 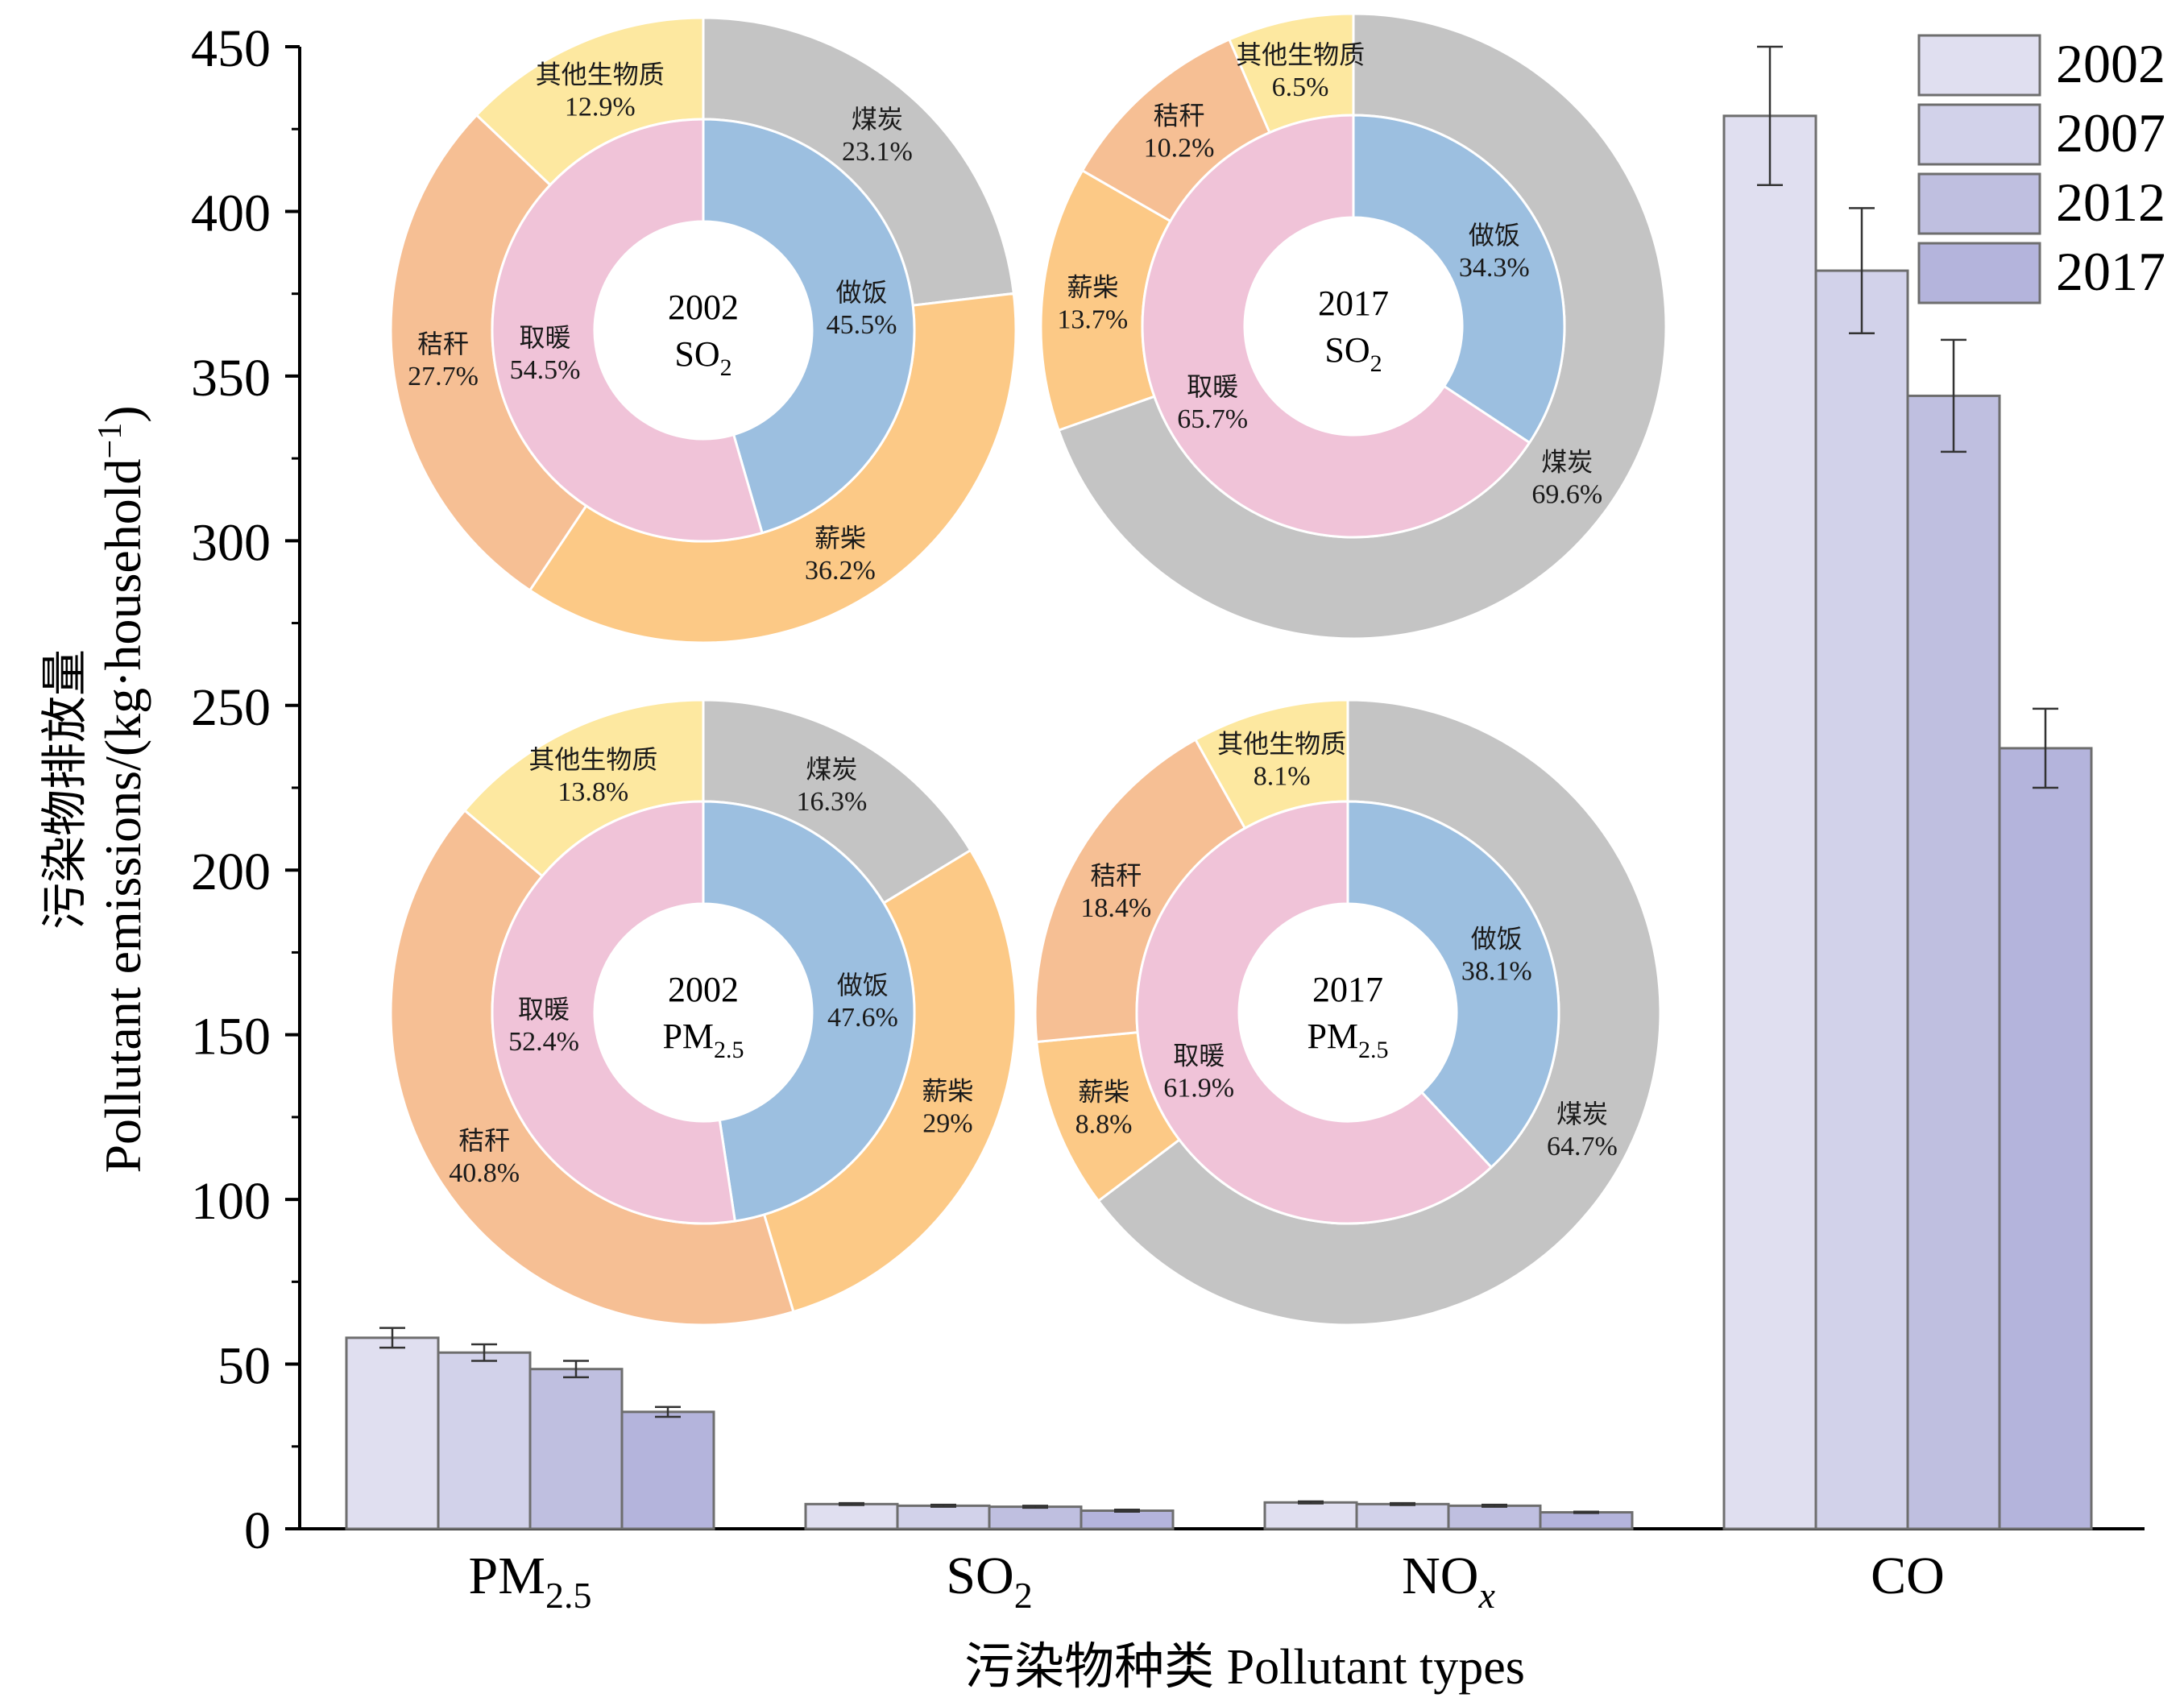 What do you see at coordinates (948, 1106) in the screenshot?
I see `outer-label: 薪柴 29%` at bounding box center [948, 1106].